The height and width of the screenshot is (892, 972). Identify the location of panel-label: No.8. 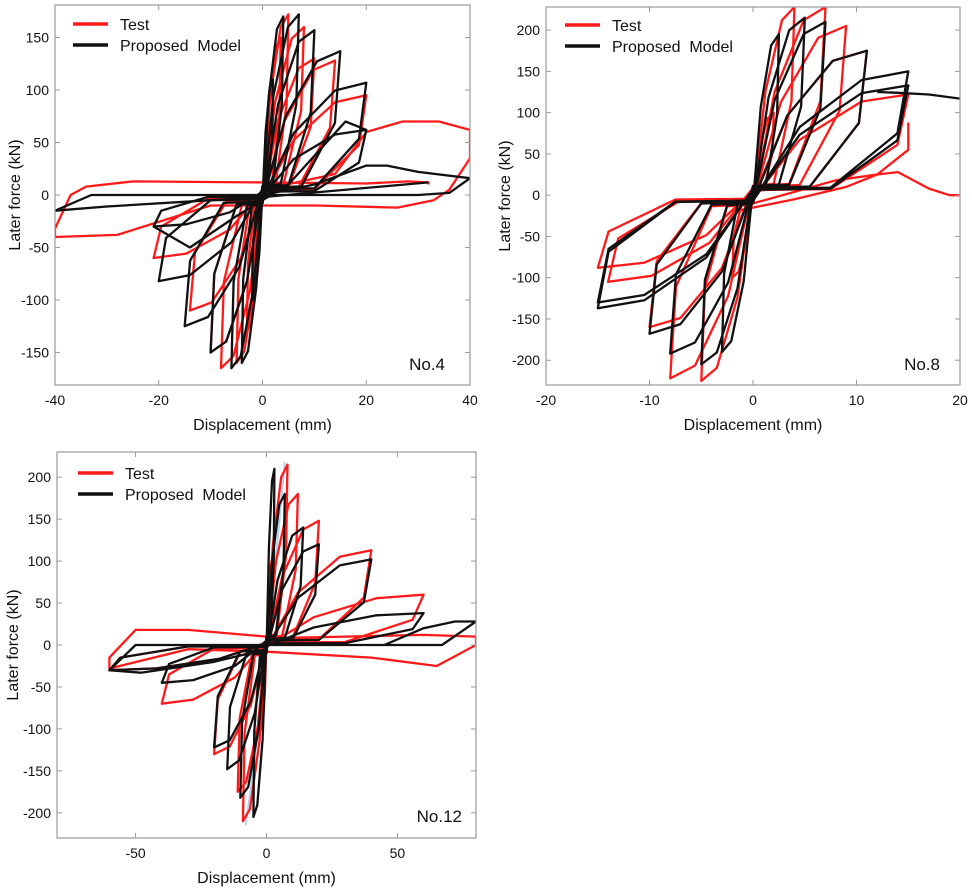
(922, 364).